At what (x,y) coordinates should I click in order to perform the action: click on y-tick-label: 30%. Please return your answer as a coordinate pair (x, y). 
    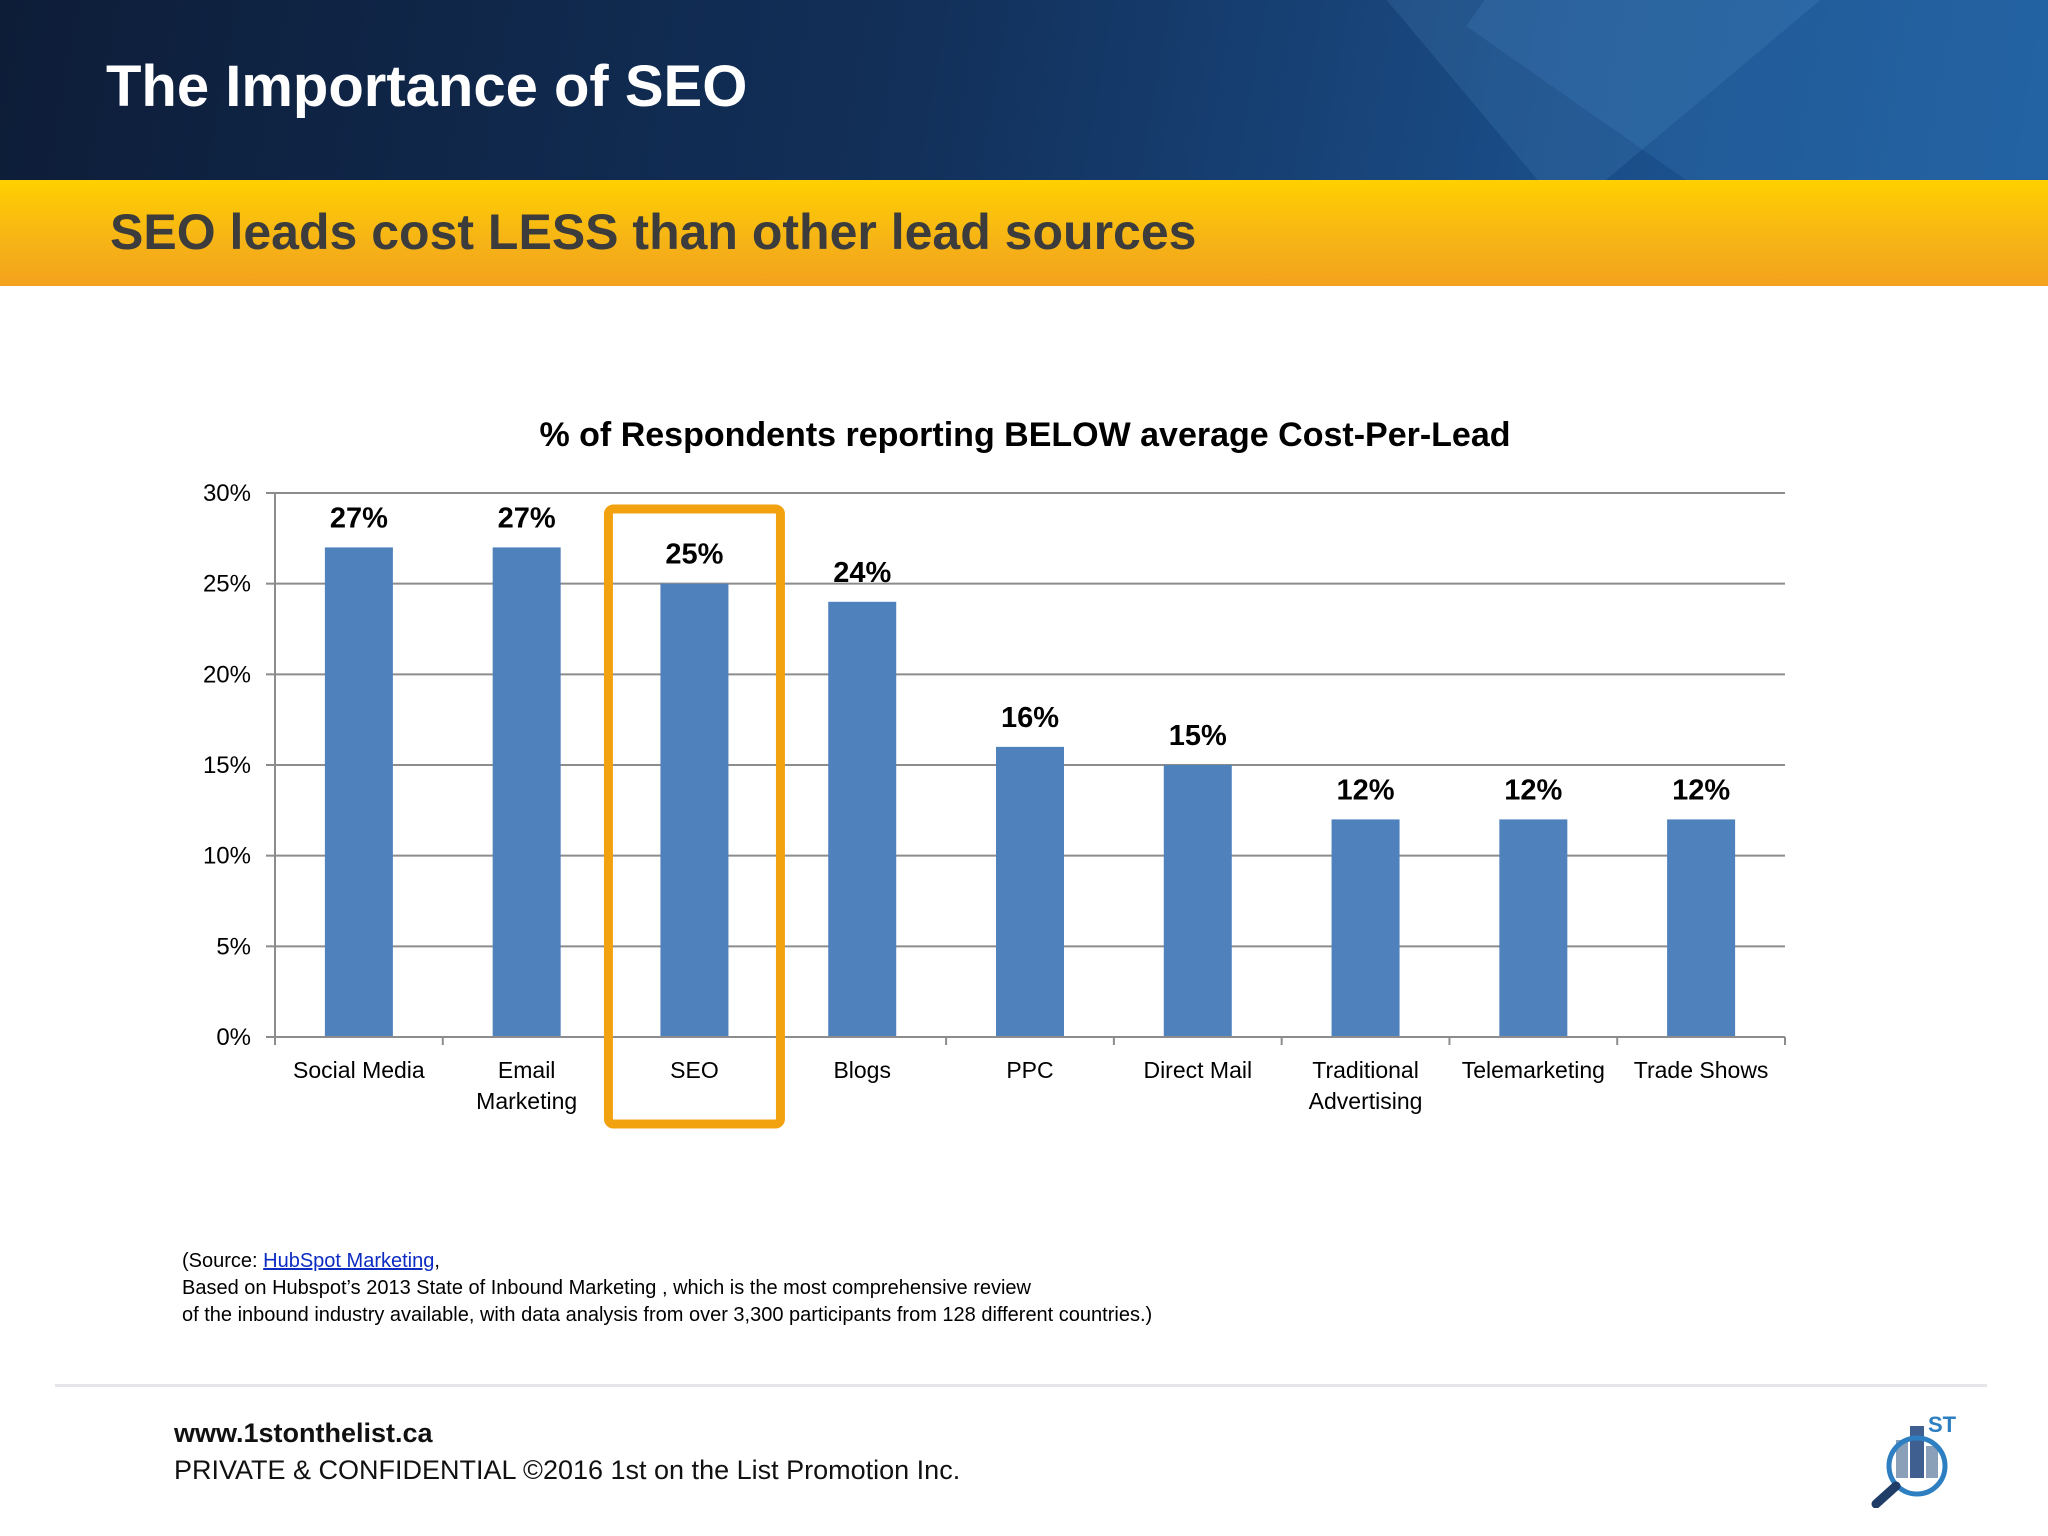
    Looking at the image, I should click on (227, 493).